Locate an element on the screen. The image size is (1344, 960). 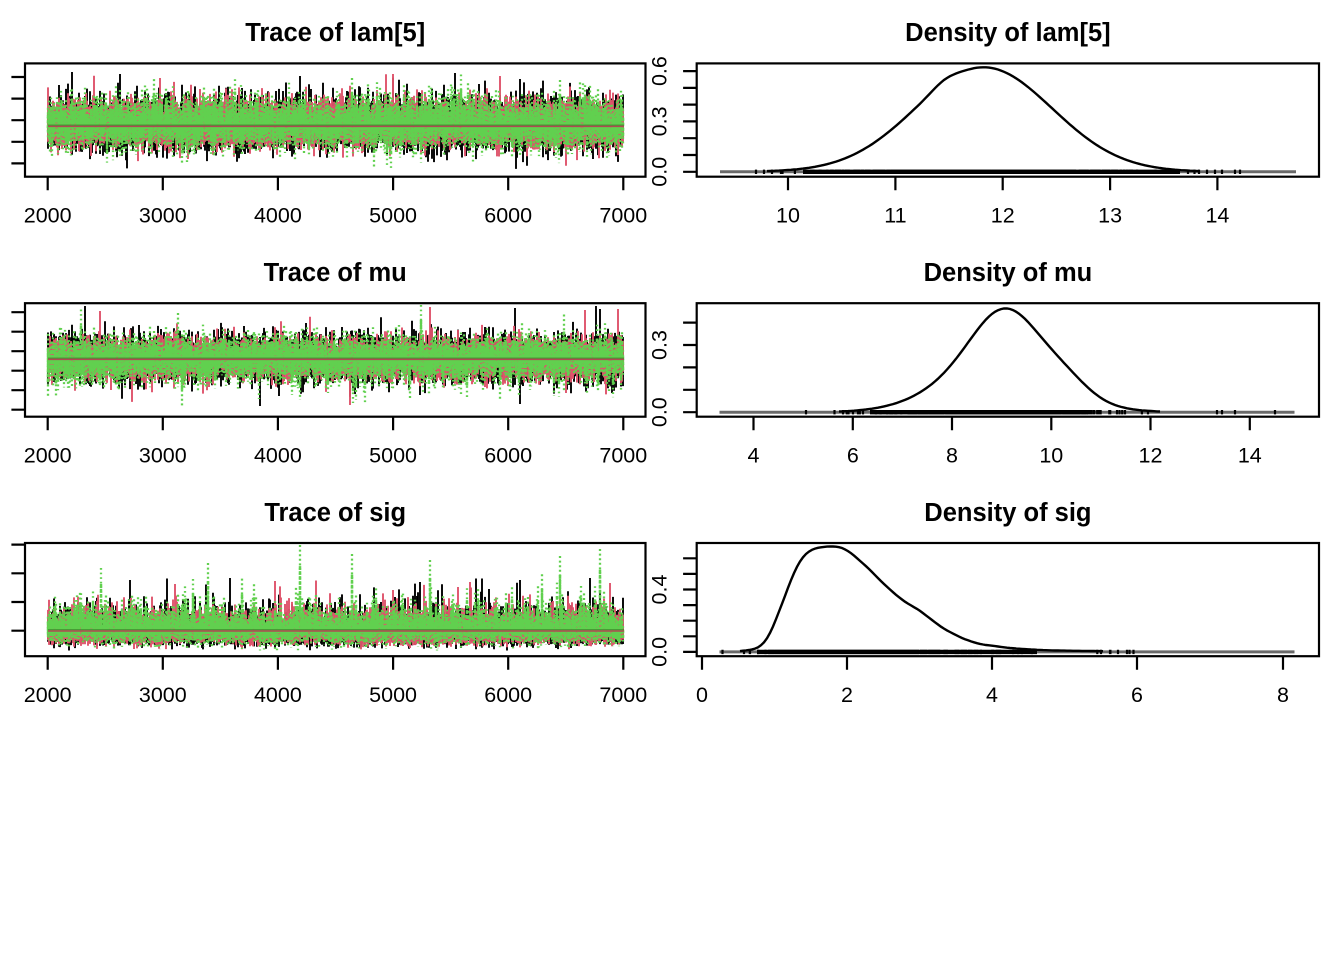
svg-text: Density of lam[5] is located at coordinates (1007, 33).